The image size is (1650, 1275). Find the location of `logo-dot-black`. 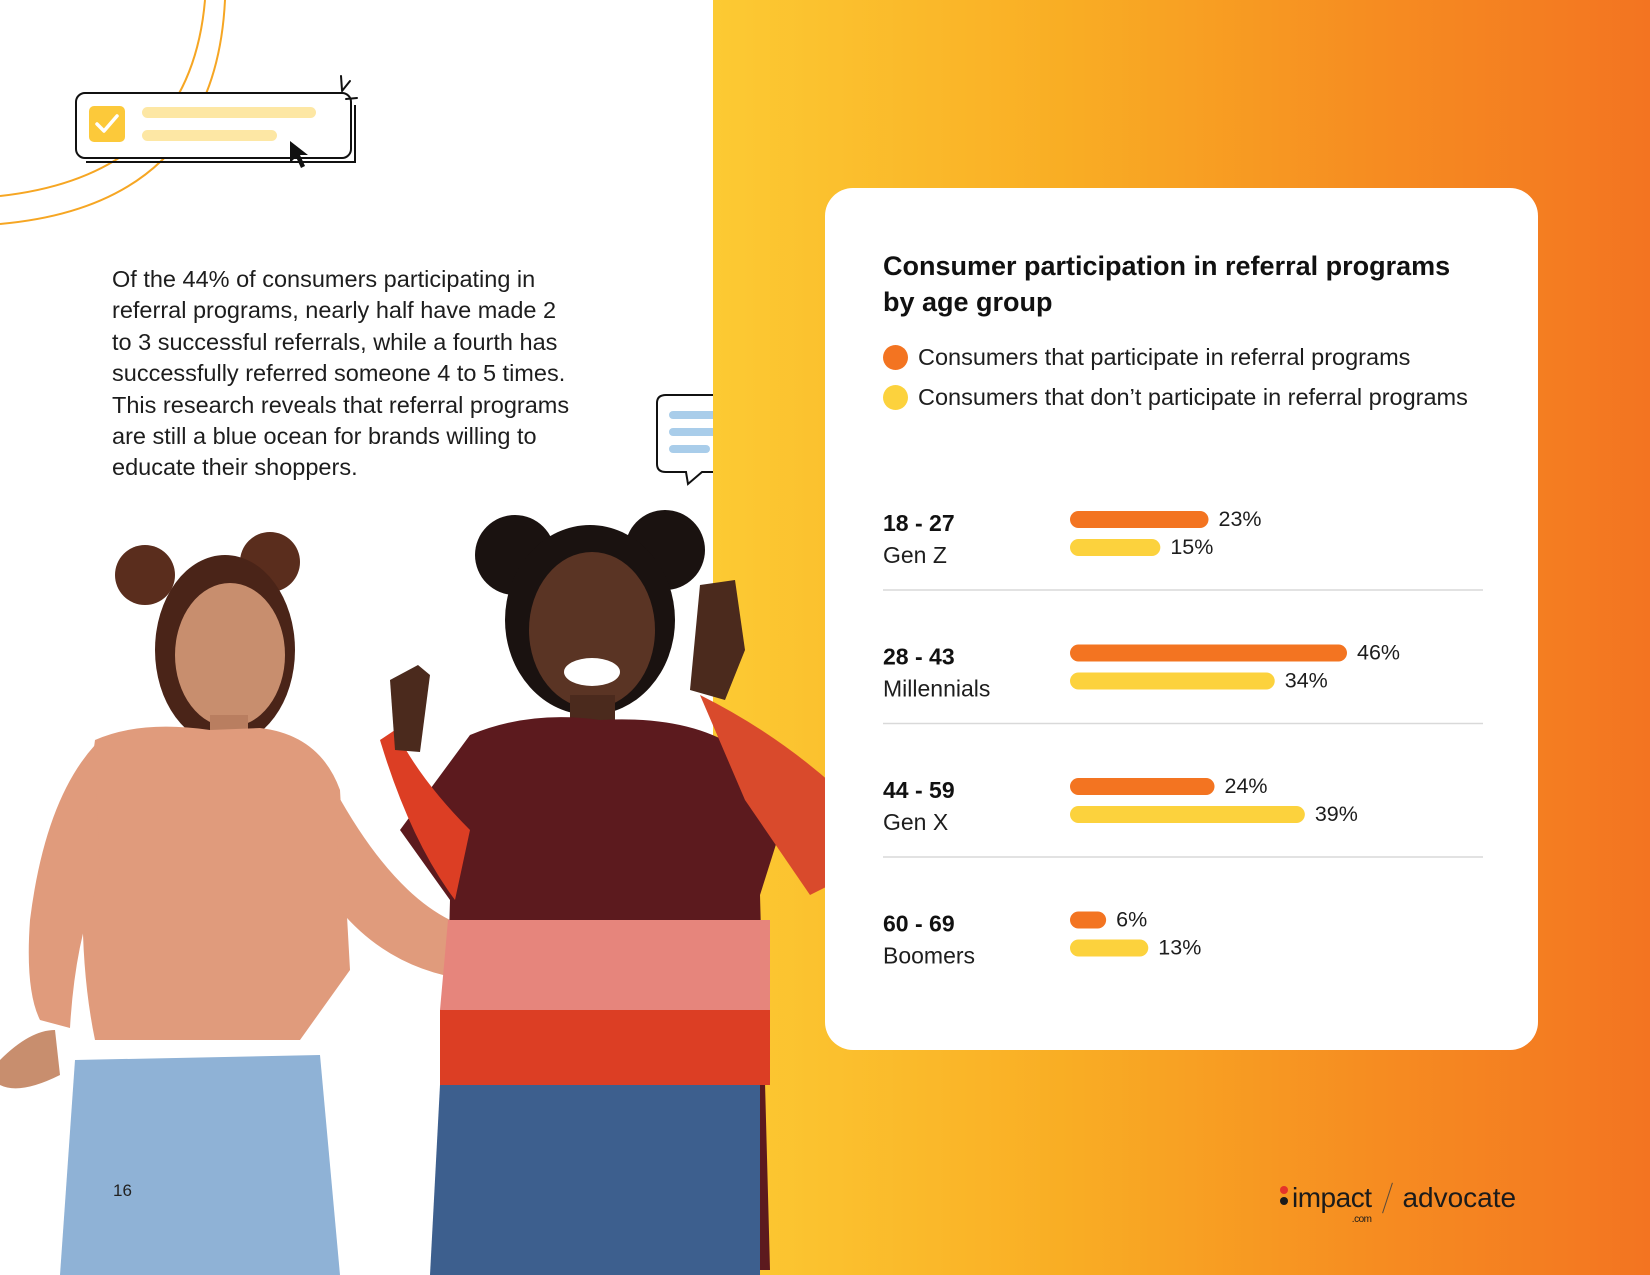

logo-dot-black is located at coordinates (1284, 1201).